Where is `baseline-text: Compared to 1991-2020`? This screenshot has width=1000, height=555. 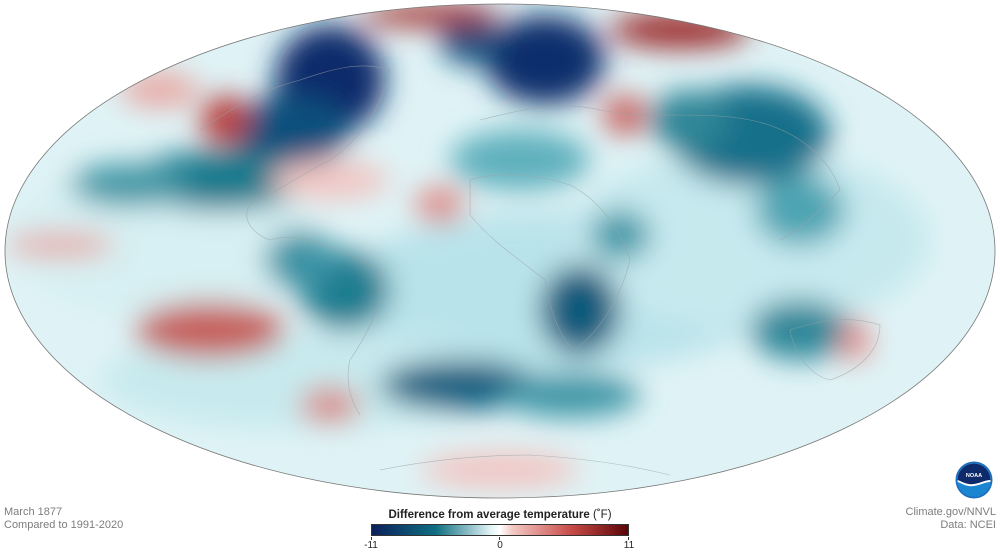
baseline-text: Compared to 1991-2020 is located at coordinates (64, 525).